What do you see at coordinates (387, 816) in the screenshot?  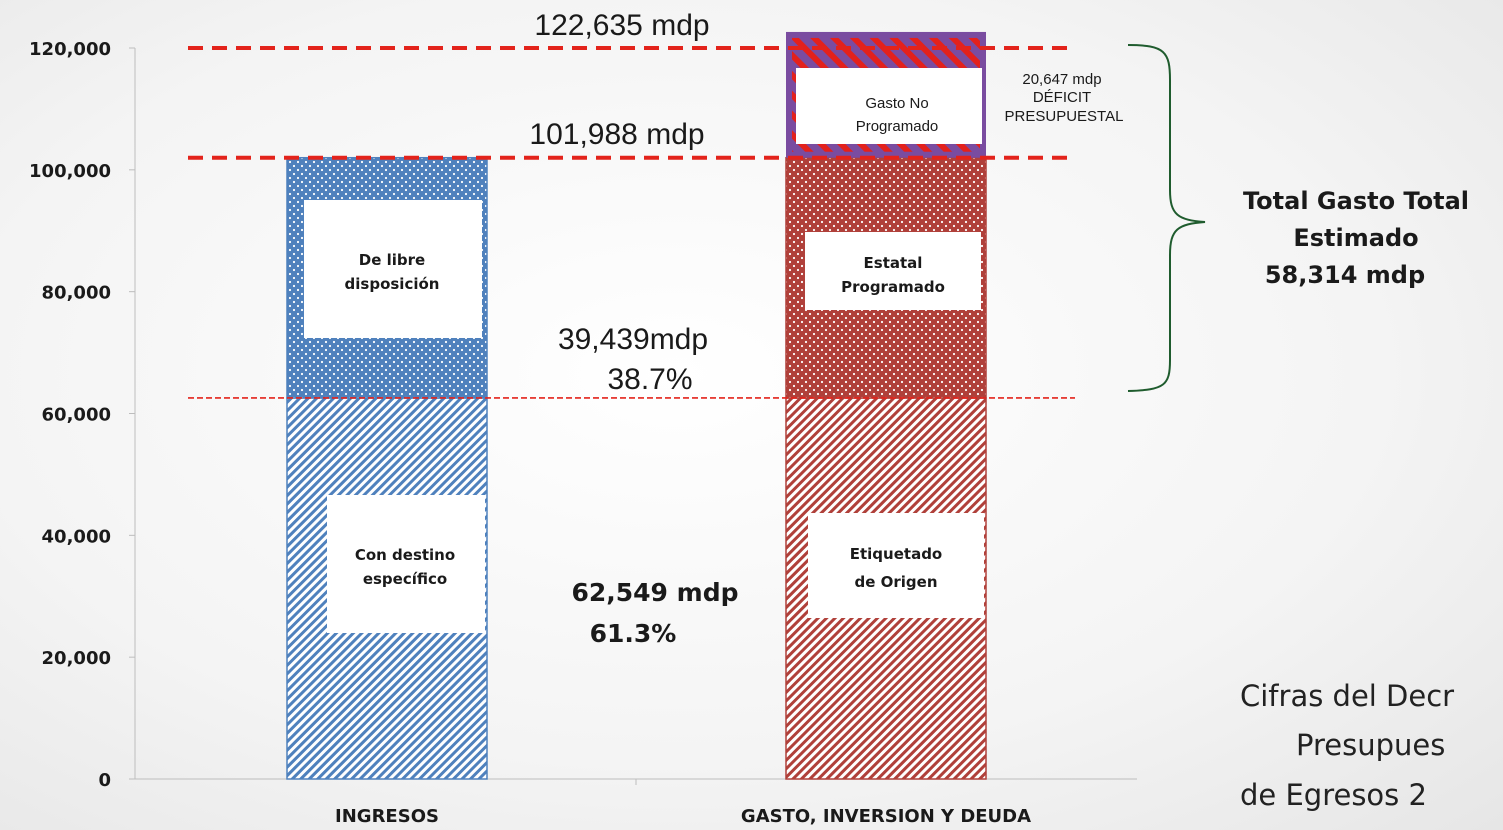 I see `x-tick-label: INGRESOS` at bounding box center [387, 816].